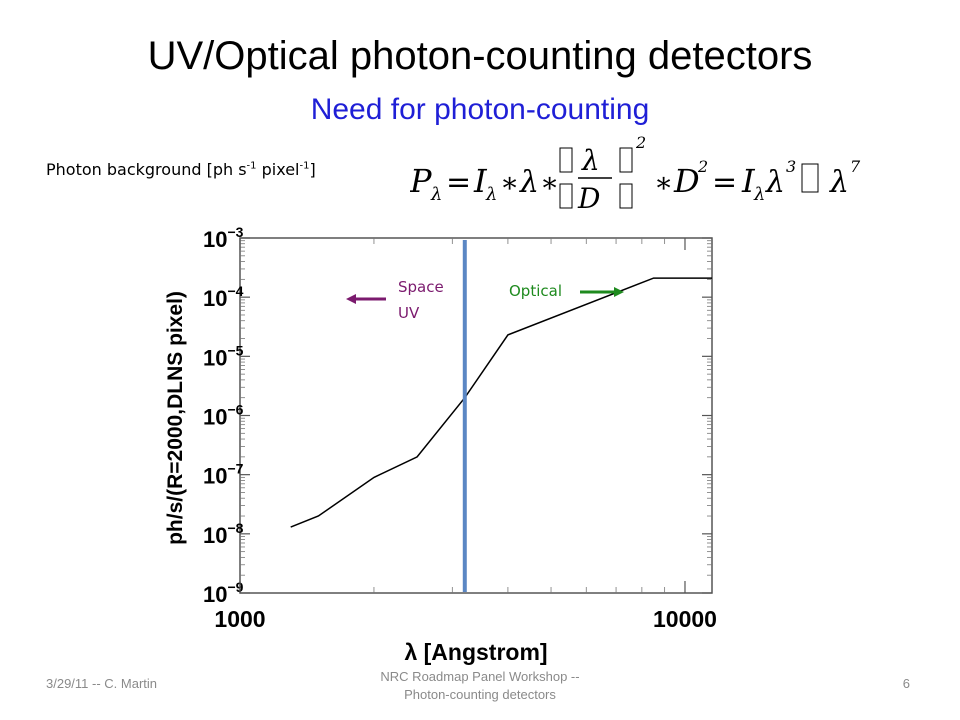 The height and width of the screenshot is (720, 960). Describe the element at coordinates (351, 299) in the screenshot. I see `space-uv-arrowhead-icon` at that location.